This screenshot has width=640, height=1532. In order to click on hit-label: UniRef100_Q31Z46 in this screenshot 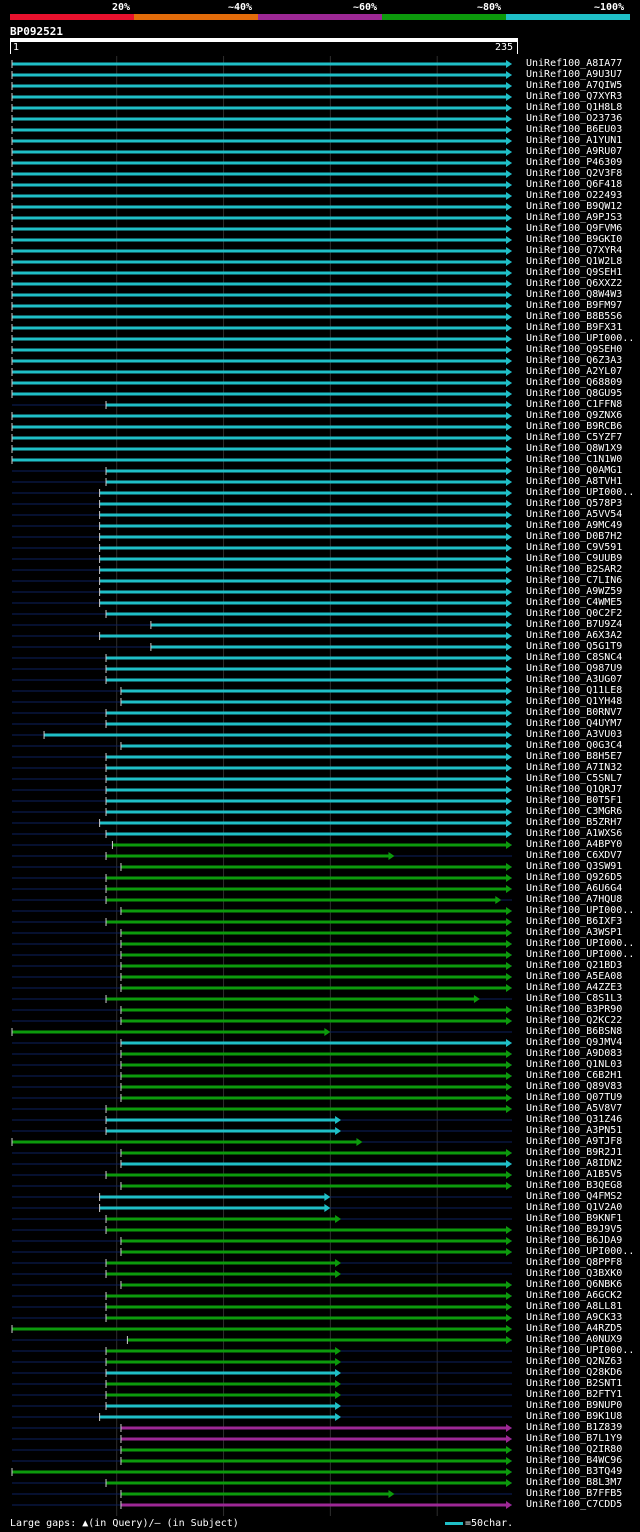, I will do `click(574, 1119)`.